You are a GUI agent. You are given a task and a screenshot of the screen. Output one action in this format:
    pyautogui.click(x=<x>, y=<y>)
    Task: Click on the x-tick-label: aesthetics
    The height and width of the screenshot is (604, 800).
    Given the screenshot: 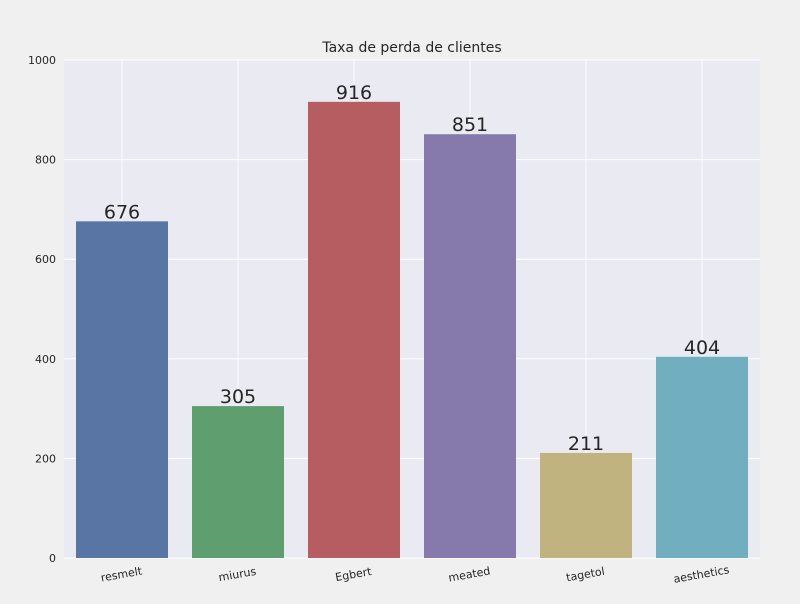 What is the action you would take?
    pyautogui.click(x=701, y=574)
    